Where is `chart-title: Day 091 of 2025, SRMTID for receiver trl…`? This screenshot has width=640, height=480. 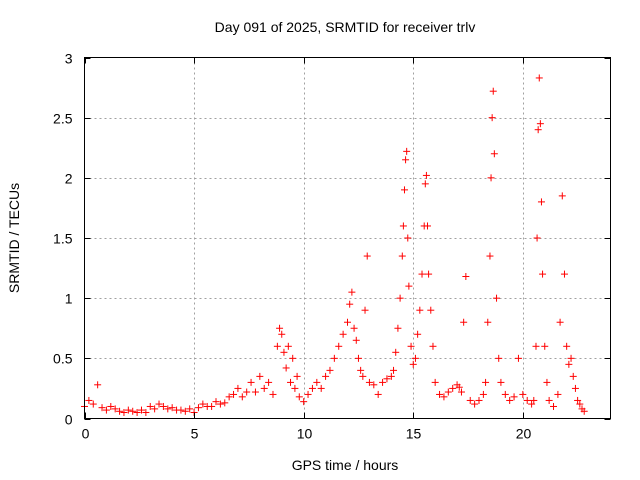 chart-title: Day 091 of 2025, SRMTID for receiver trl… is located at coordinates (345, 27).